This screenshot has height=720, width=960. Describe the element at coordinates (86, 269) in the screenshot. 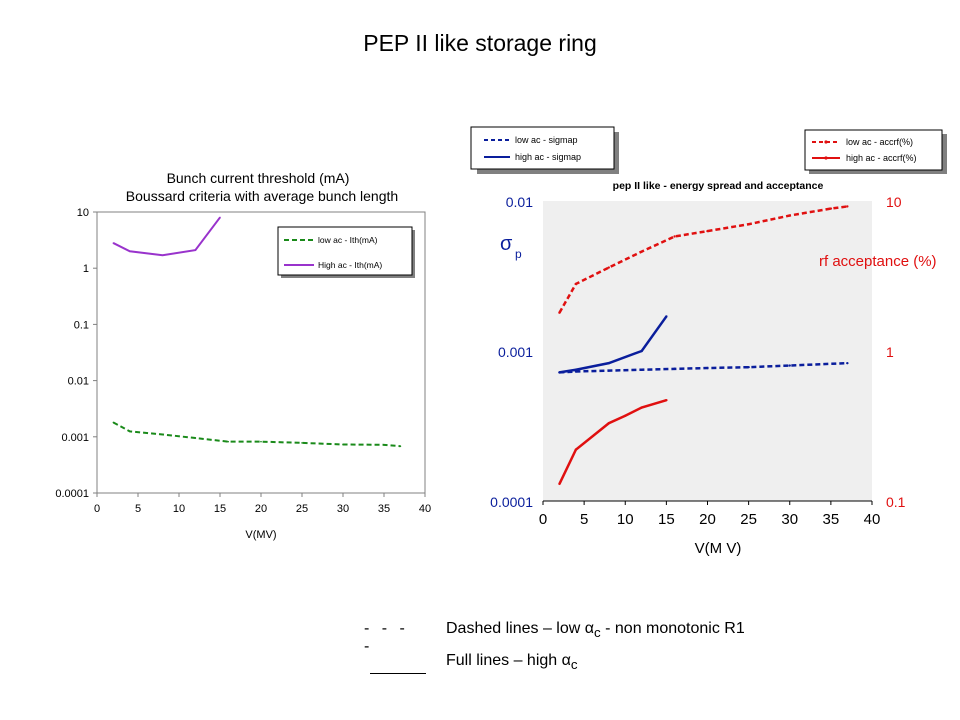

I see `y-tick-label: 1` at that location.